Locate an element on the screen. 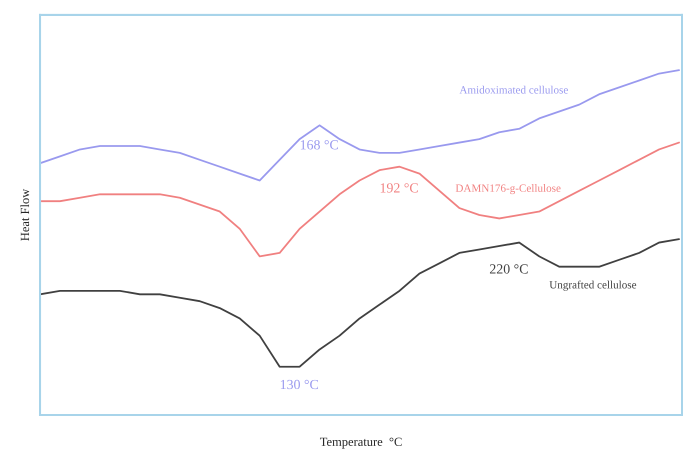  series-label: DAMN176-g-Cellulose is located at coordinates (508, 189).